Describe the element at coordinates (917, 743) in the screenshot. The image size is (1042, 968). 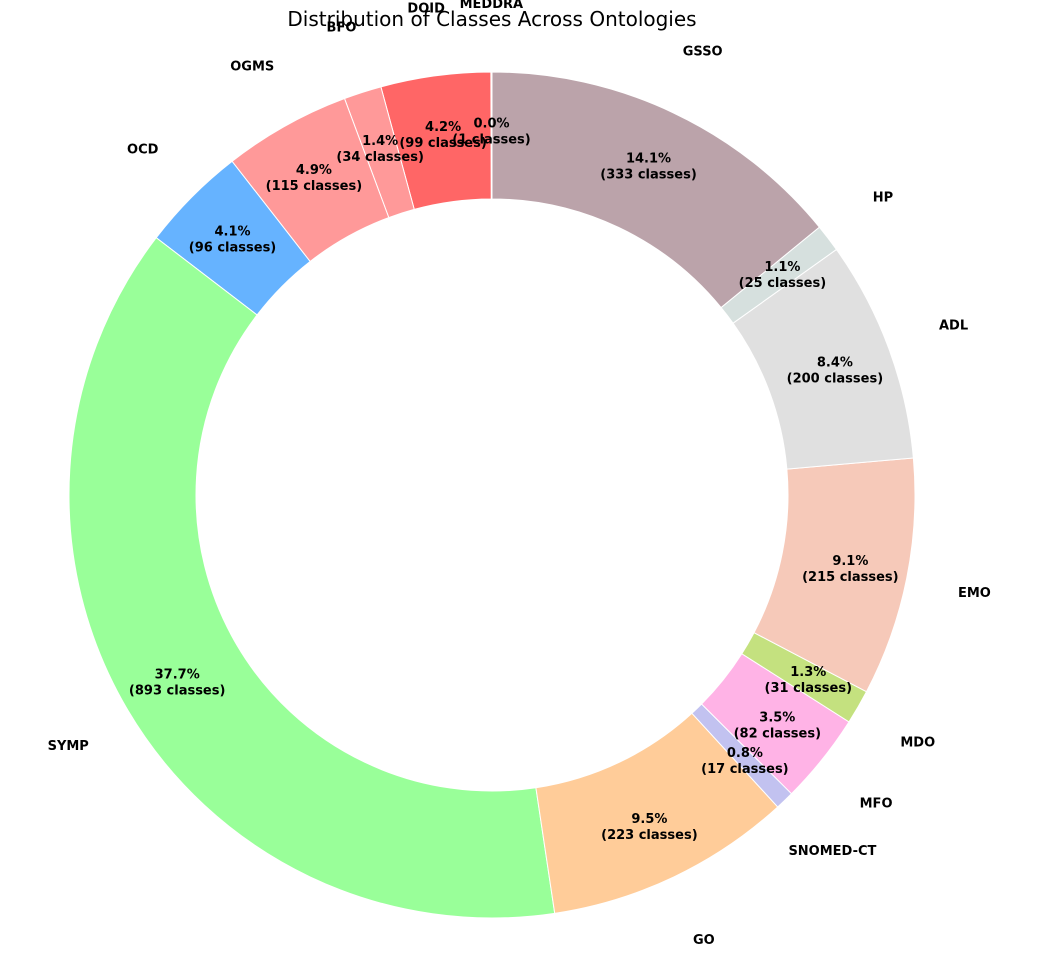
I see `category-label-mdo: MDO` at that location.